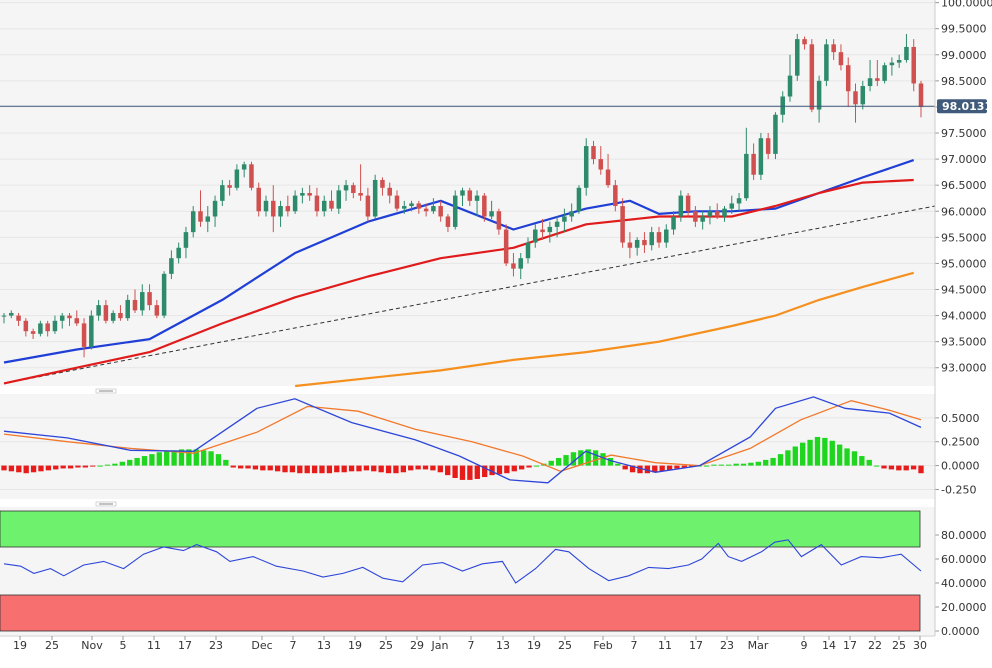 The height and width of the screenshot is (668, 992). What do you see at coordinates (964, 290) in the screenshot?
I see `y-tick-label: 94.5000` at bounding box center [964, 290].